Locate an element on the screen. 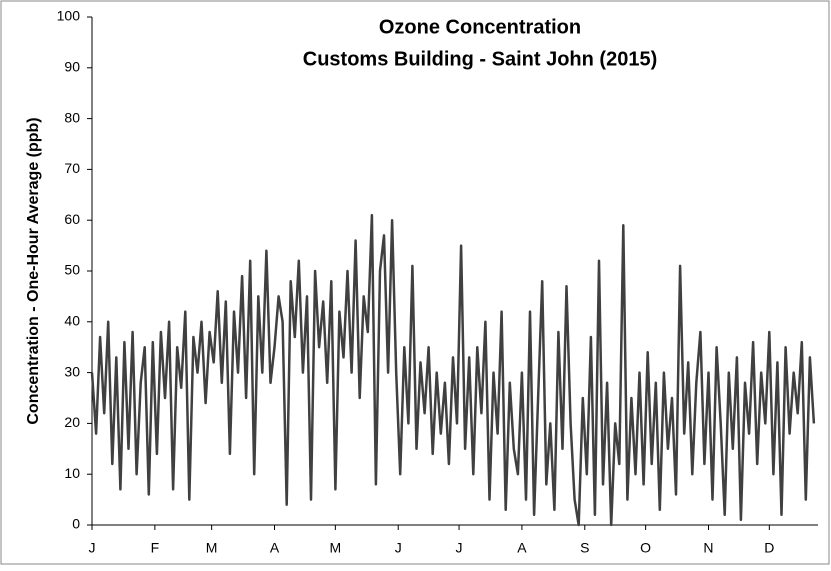 The image size is (831, 571). y-axis-label: Concentration - One-Hour Average (ppb) is located at coordinates (33, 270).